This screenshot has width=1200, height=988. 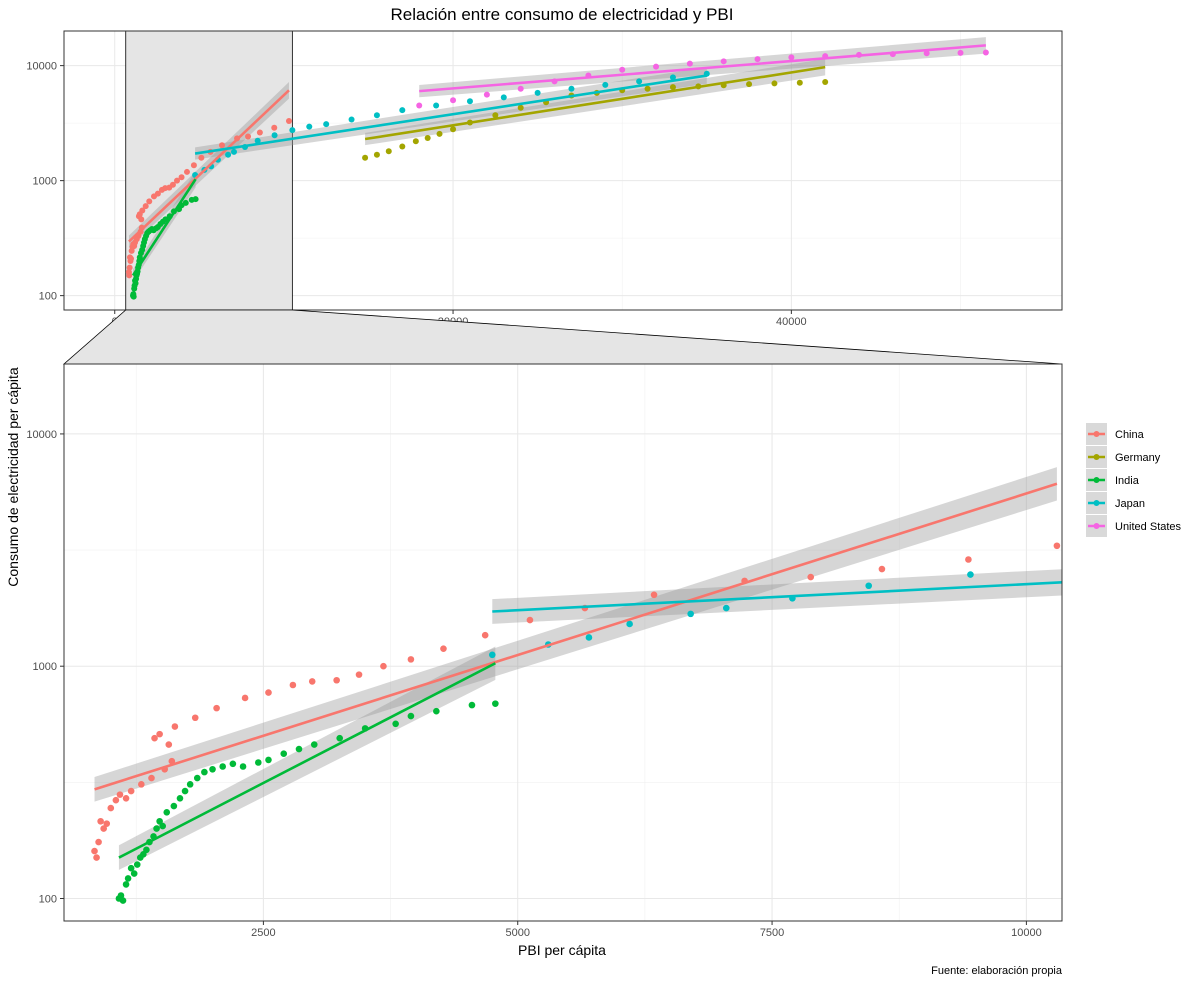 What do you see at coordinates (41, 67) in the screenshot?
I see `overview-y-tick-label: 10000` at bounding box center [41, 67].